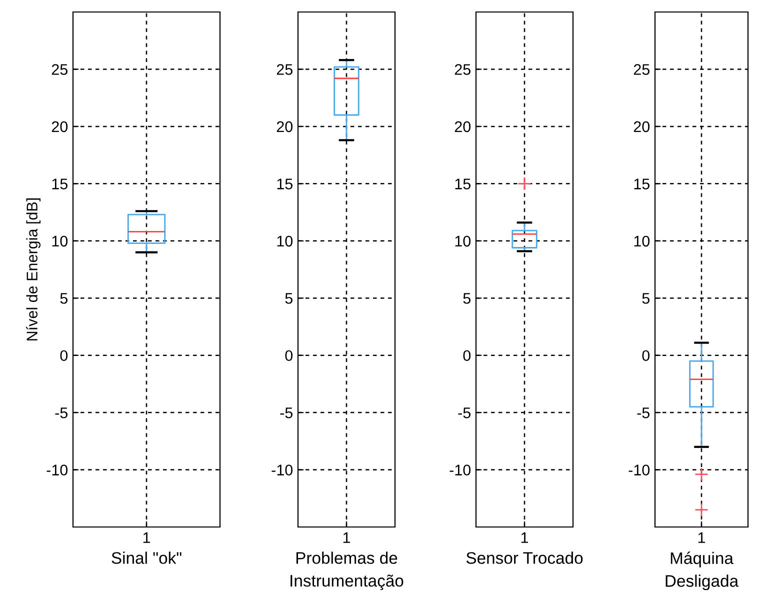 The width and height of the screenshot is (758, 615). I want to click on x-axis-title: Sensor Trocado, so click(524, 558).